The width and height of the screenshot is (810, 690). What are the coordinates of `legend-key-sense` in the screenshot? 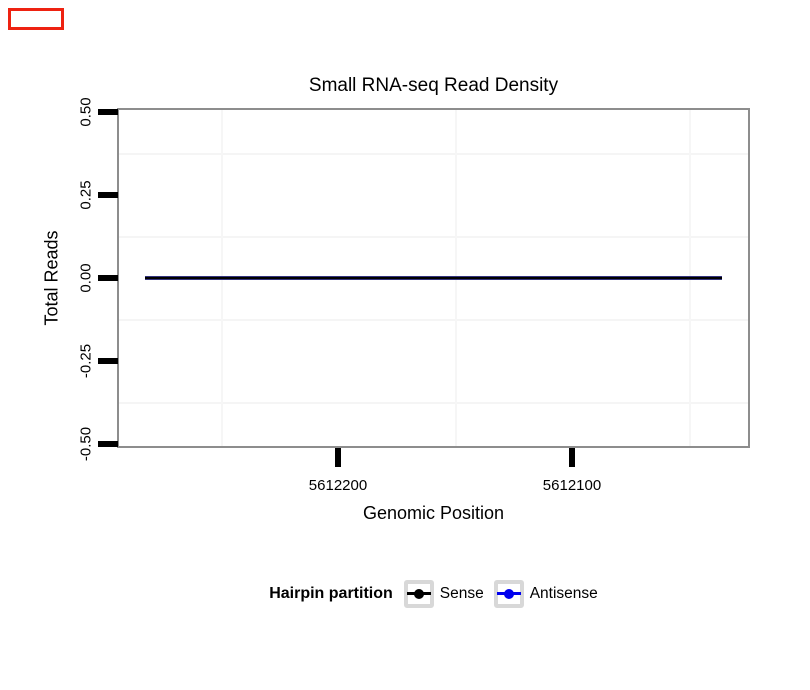 It's located at (418, 594).